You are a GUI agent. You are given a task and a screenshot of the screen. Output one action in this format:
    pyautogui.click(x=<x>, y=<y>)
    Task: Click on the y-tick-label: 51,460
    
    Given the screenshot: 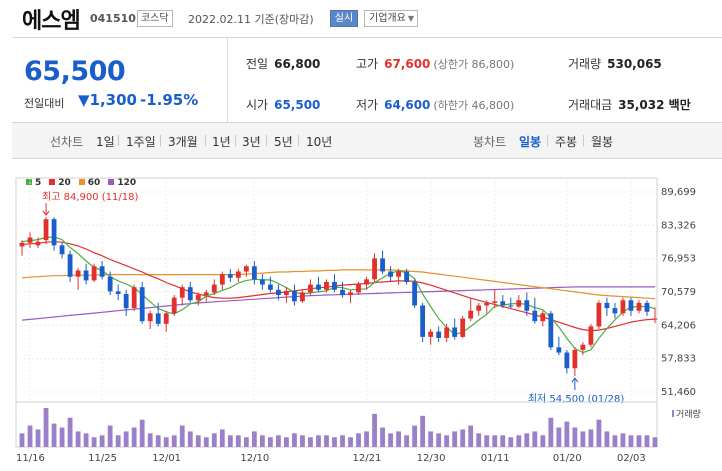 What is the action you would take?
    pyautogui.click(x=678, y=392)
    